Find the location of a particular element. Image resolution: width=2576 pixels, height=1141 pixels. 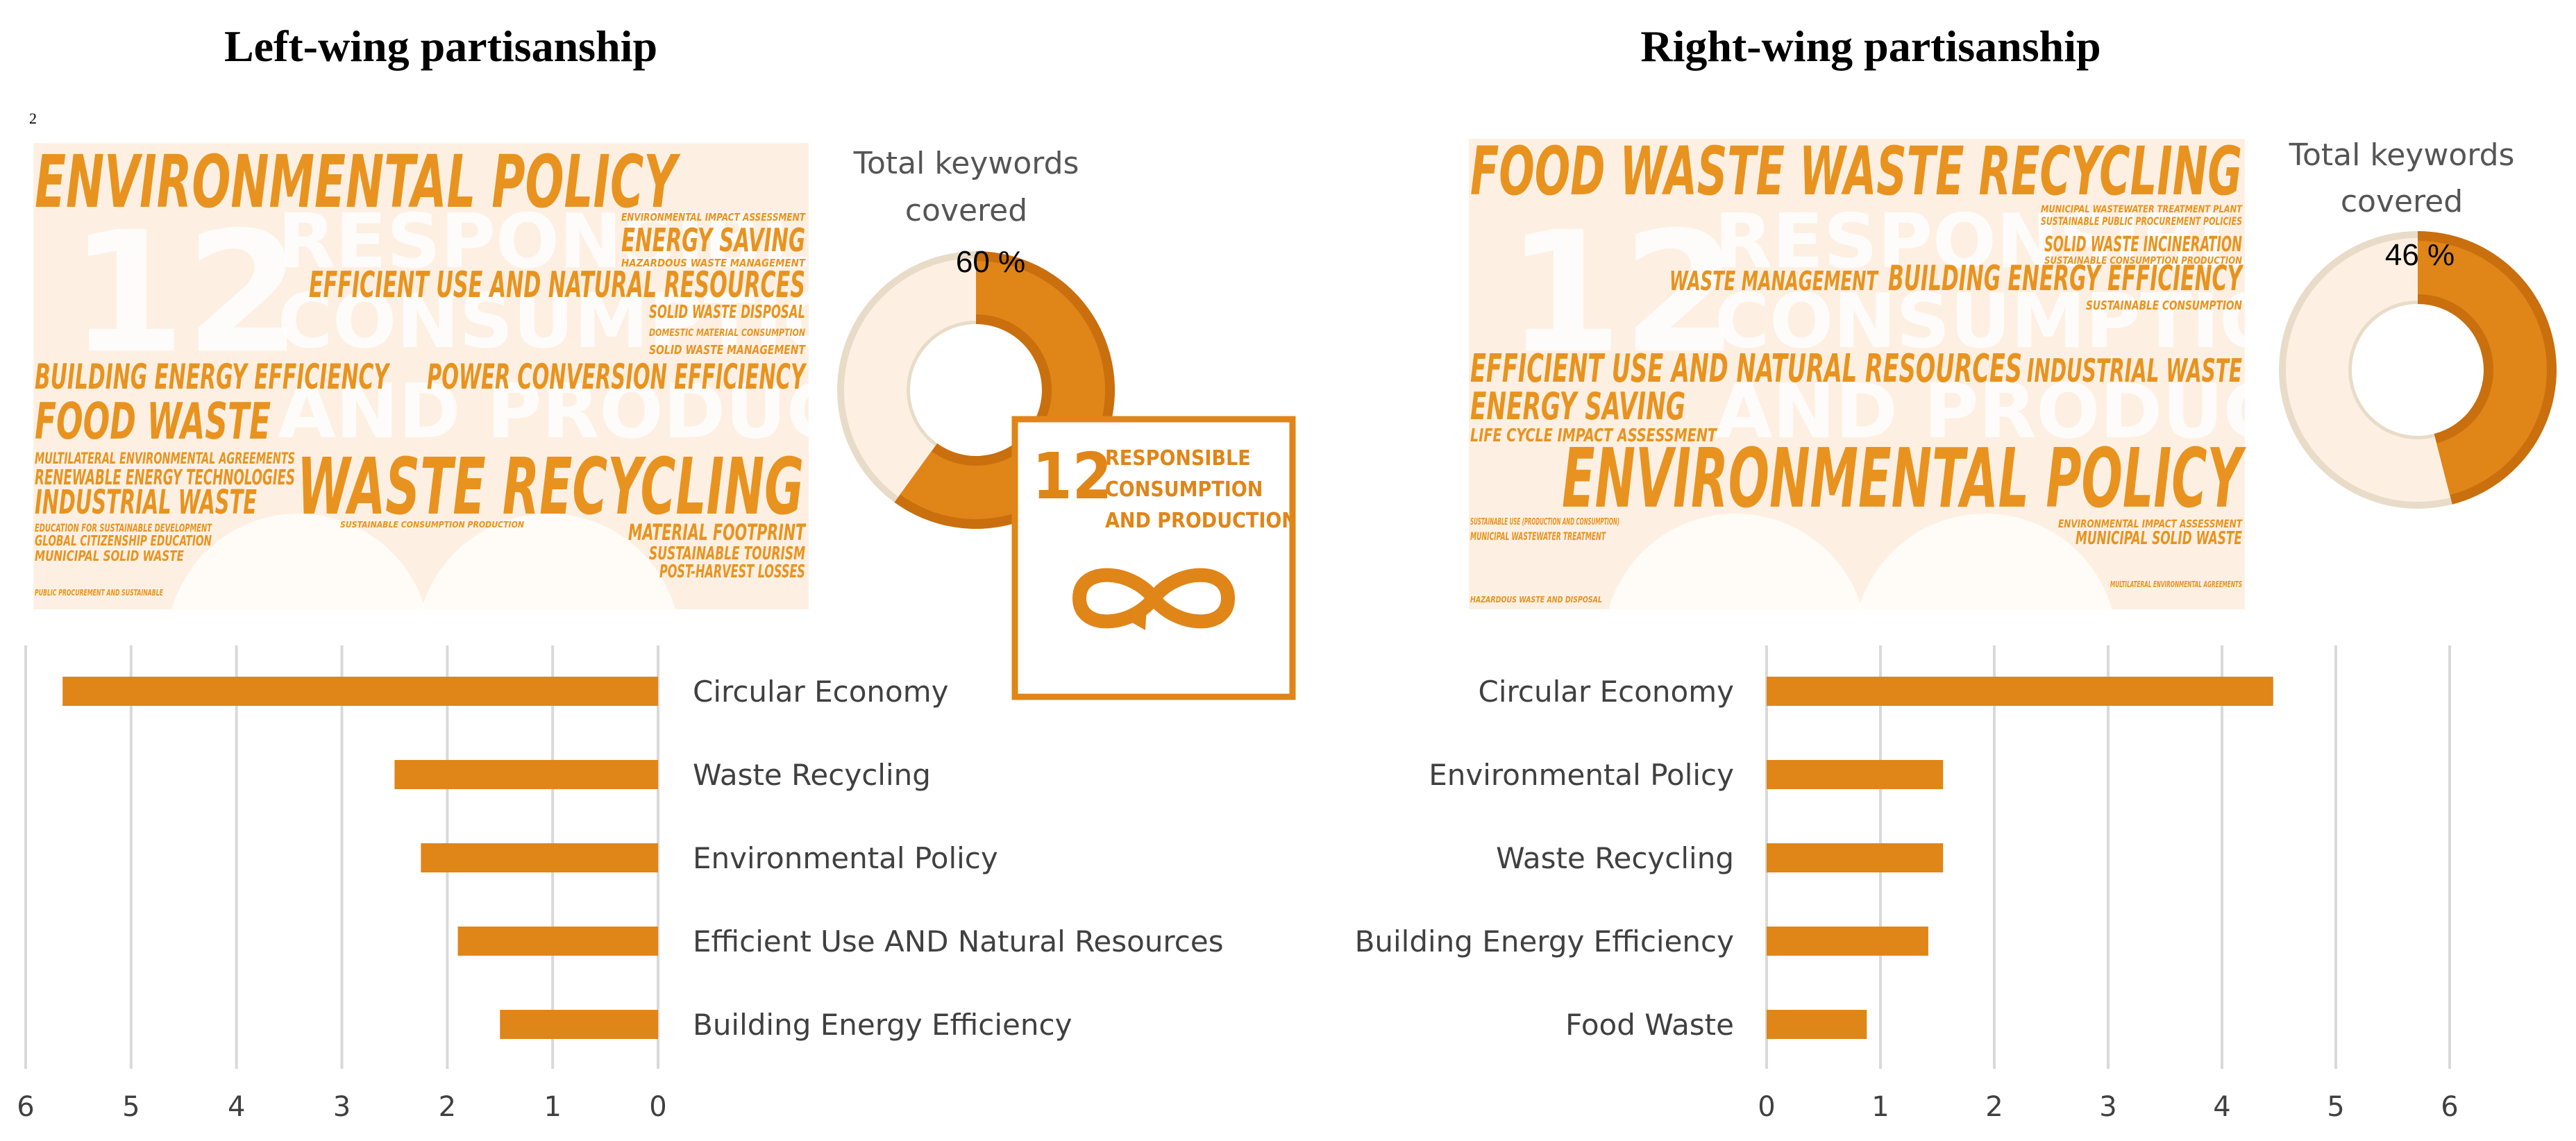

category-label: Efficient Use AND Natural Resources is located at coordinates (958, 941).